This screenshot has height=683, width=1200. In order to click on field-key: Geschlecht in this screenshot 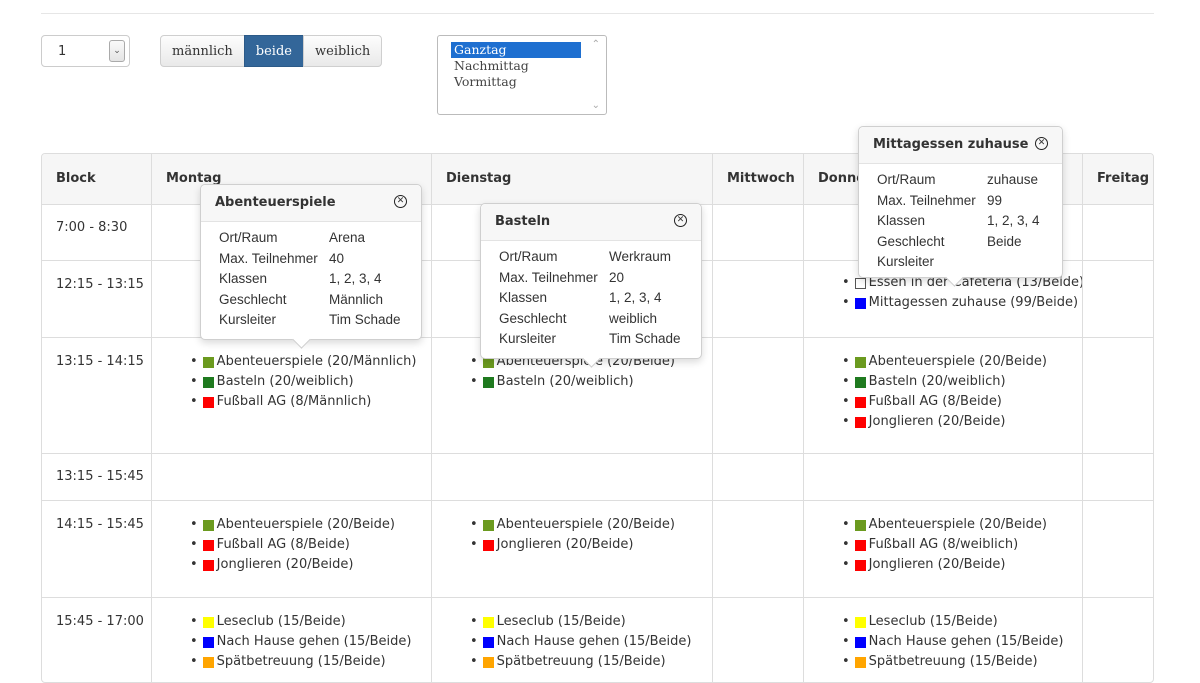, I will do `click(911, 241)`.